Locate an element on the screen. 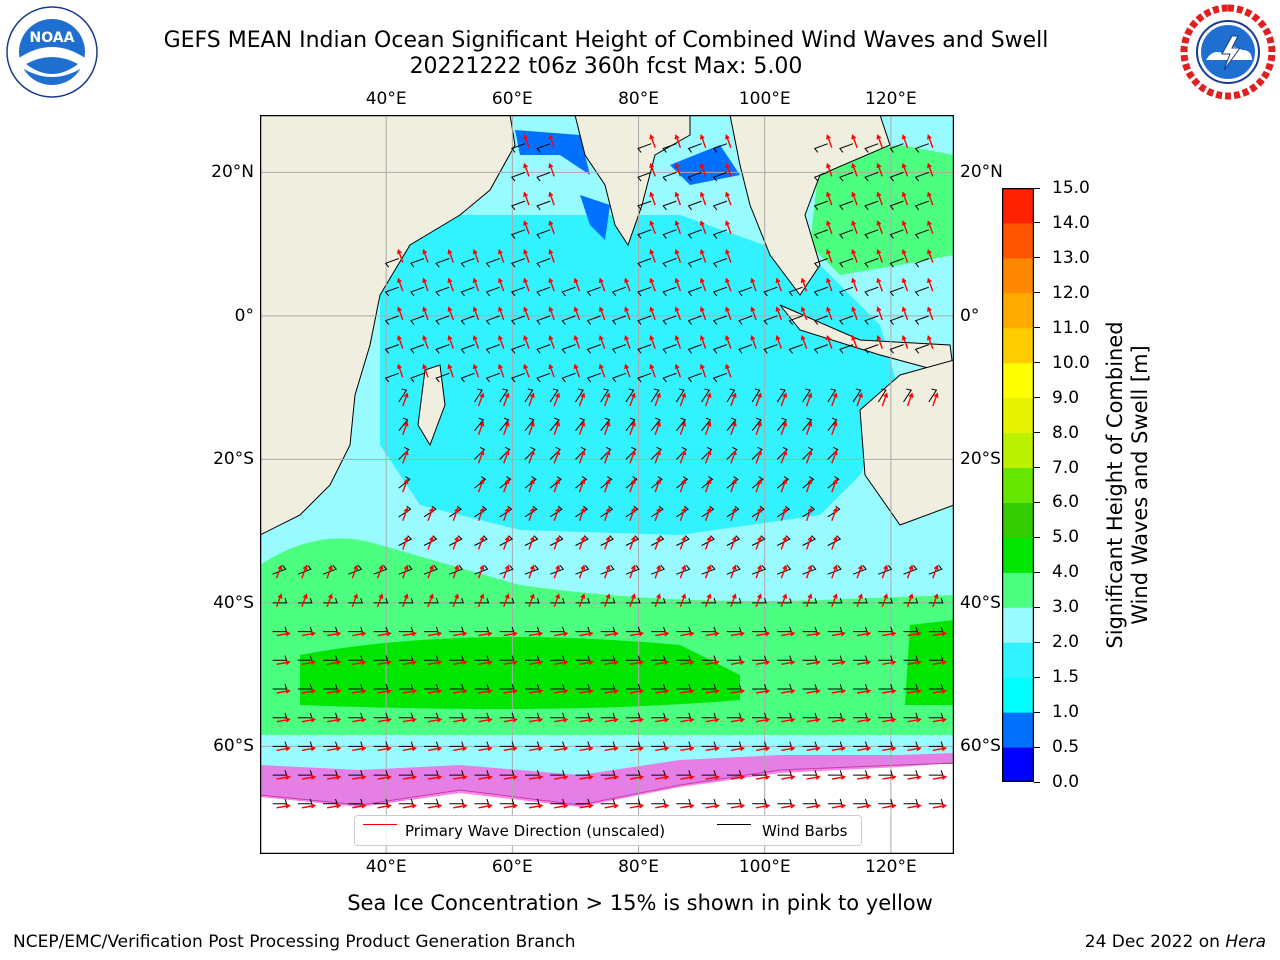 Image resolution: width=1280 pixels, height=960 pixels. colorbar-label-4: 2.0 is located at coordinates (1066, 642).